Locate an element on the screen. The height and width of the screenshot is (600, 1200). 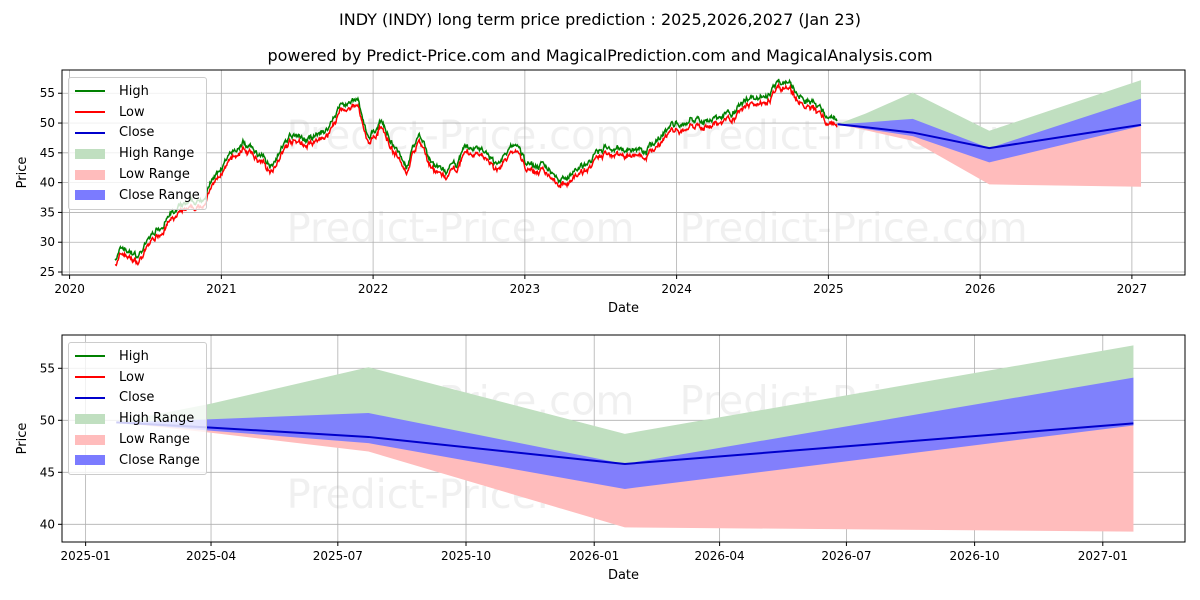
x-tick-label: 2021 is located at coordinates (221, 289).